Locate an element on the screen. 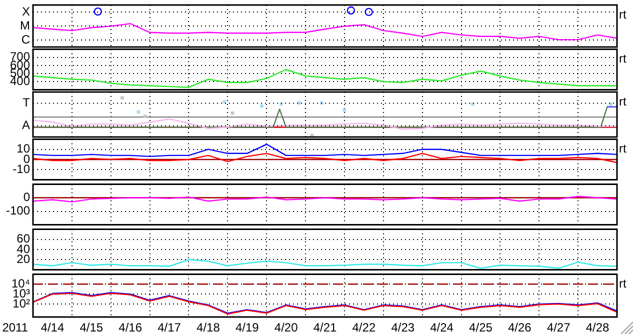 The width and height of the screenshot is (633, 334). x-tick-label: 4/18 is located at coordinates (208, 327).